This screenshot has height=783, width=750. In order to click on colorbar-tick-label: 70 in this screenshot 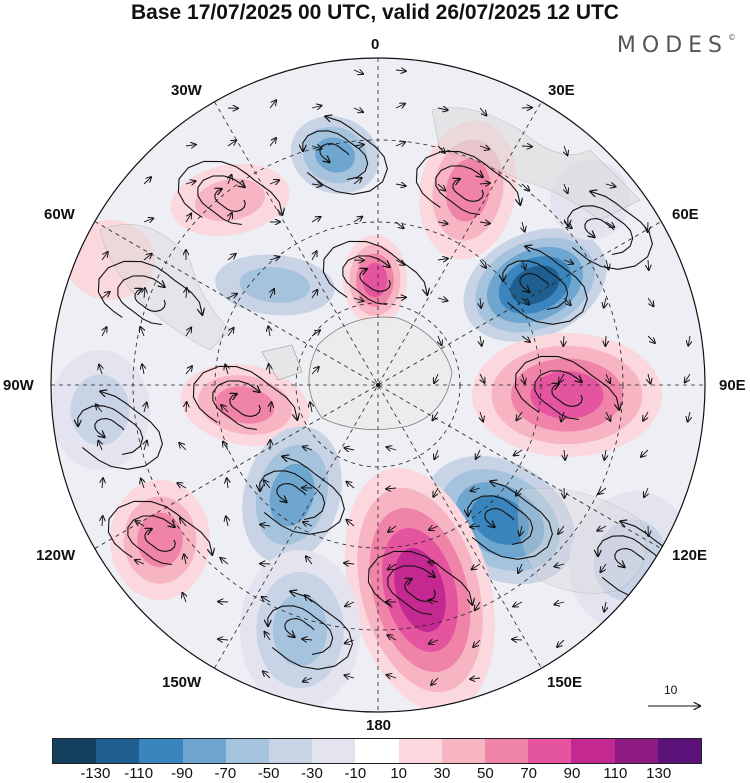, I will do `click(528, 773)`.